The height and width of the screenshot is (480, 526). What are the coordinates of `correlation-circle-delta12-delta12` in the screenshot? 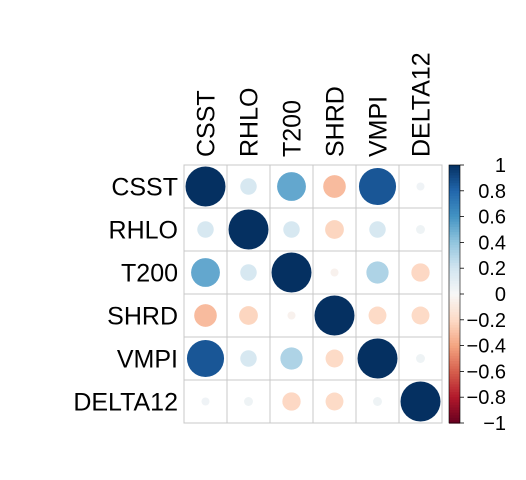 It's located at (420, 401).